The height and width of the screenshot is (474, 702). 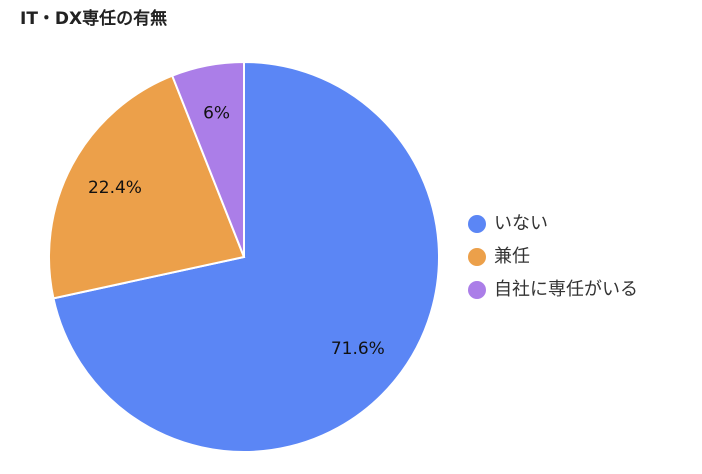 I want to click on value-label: 71.6%, so click(x=358, y=349).